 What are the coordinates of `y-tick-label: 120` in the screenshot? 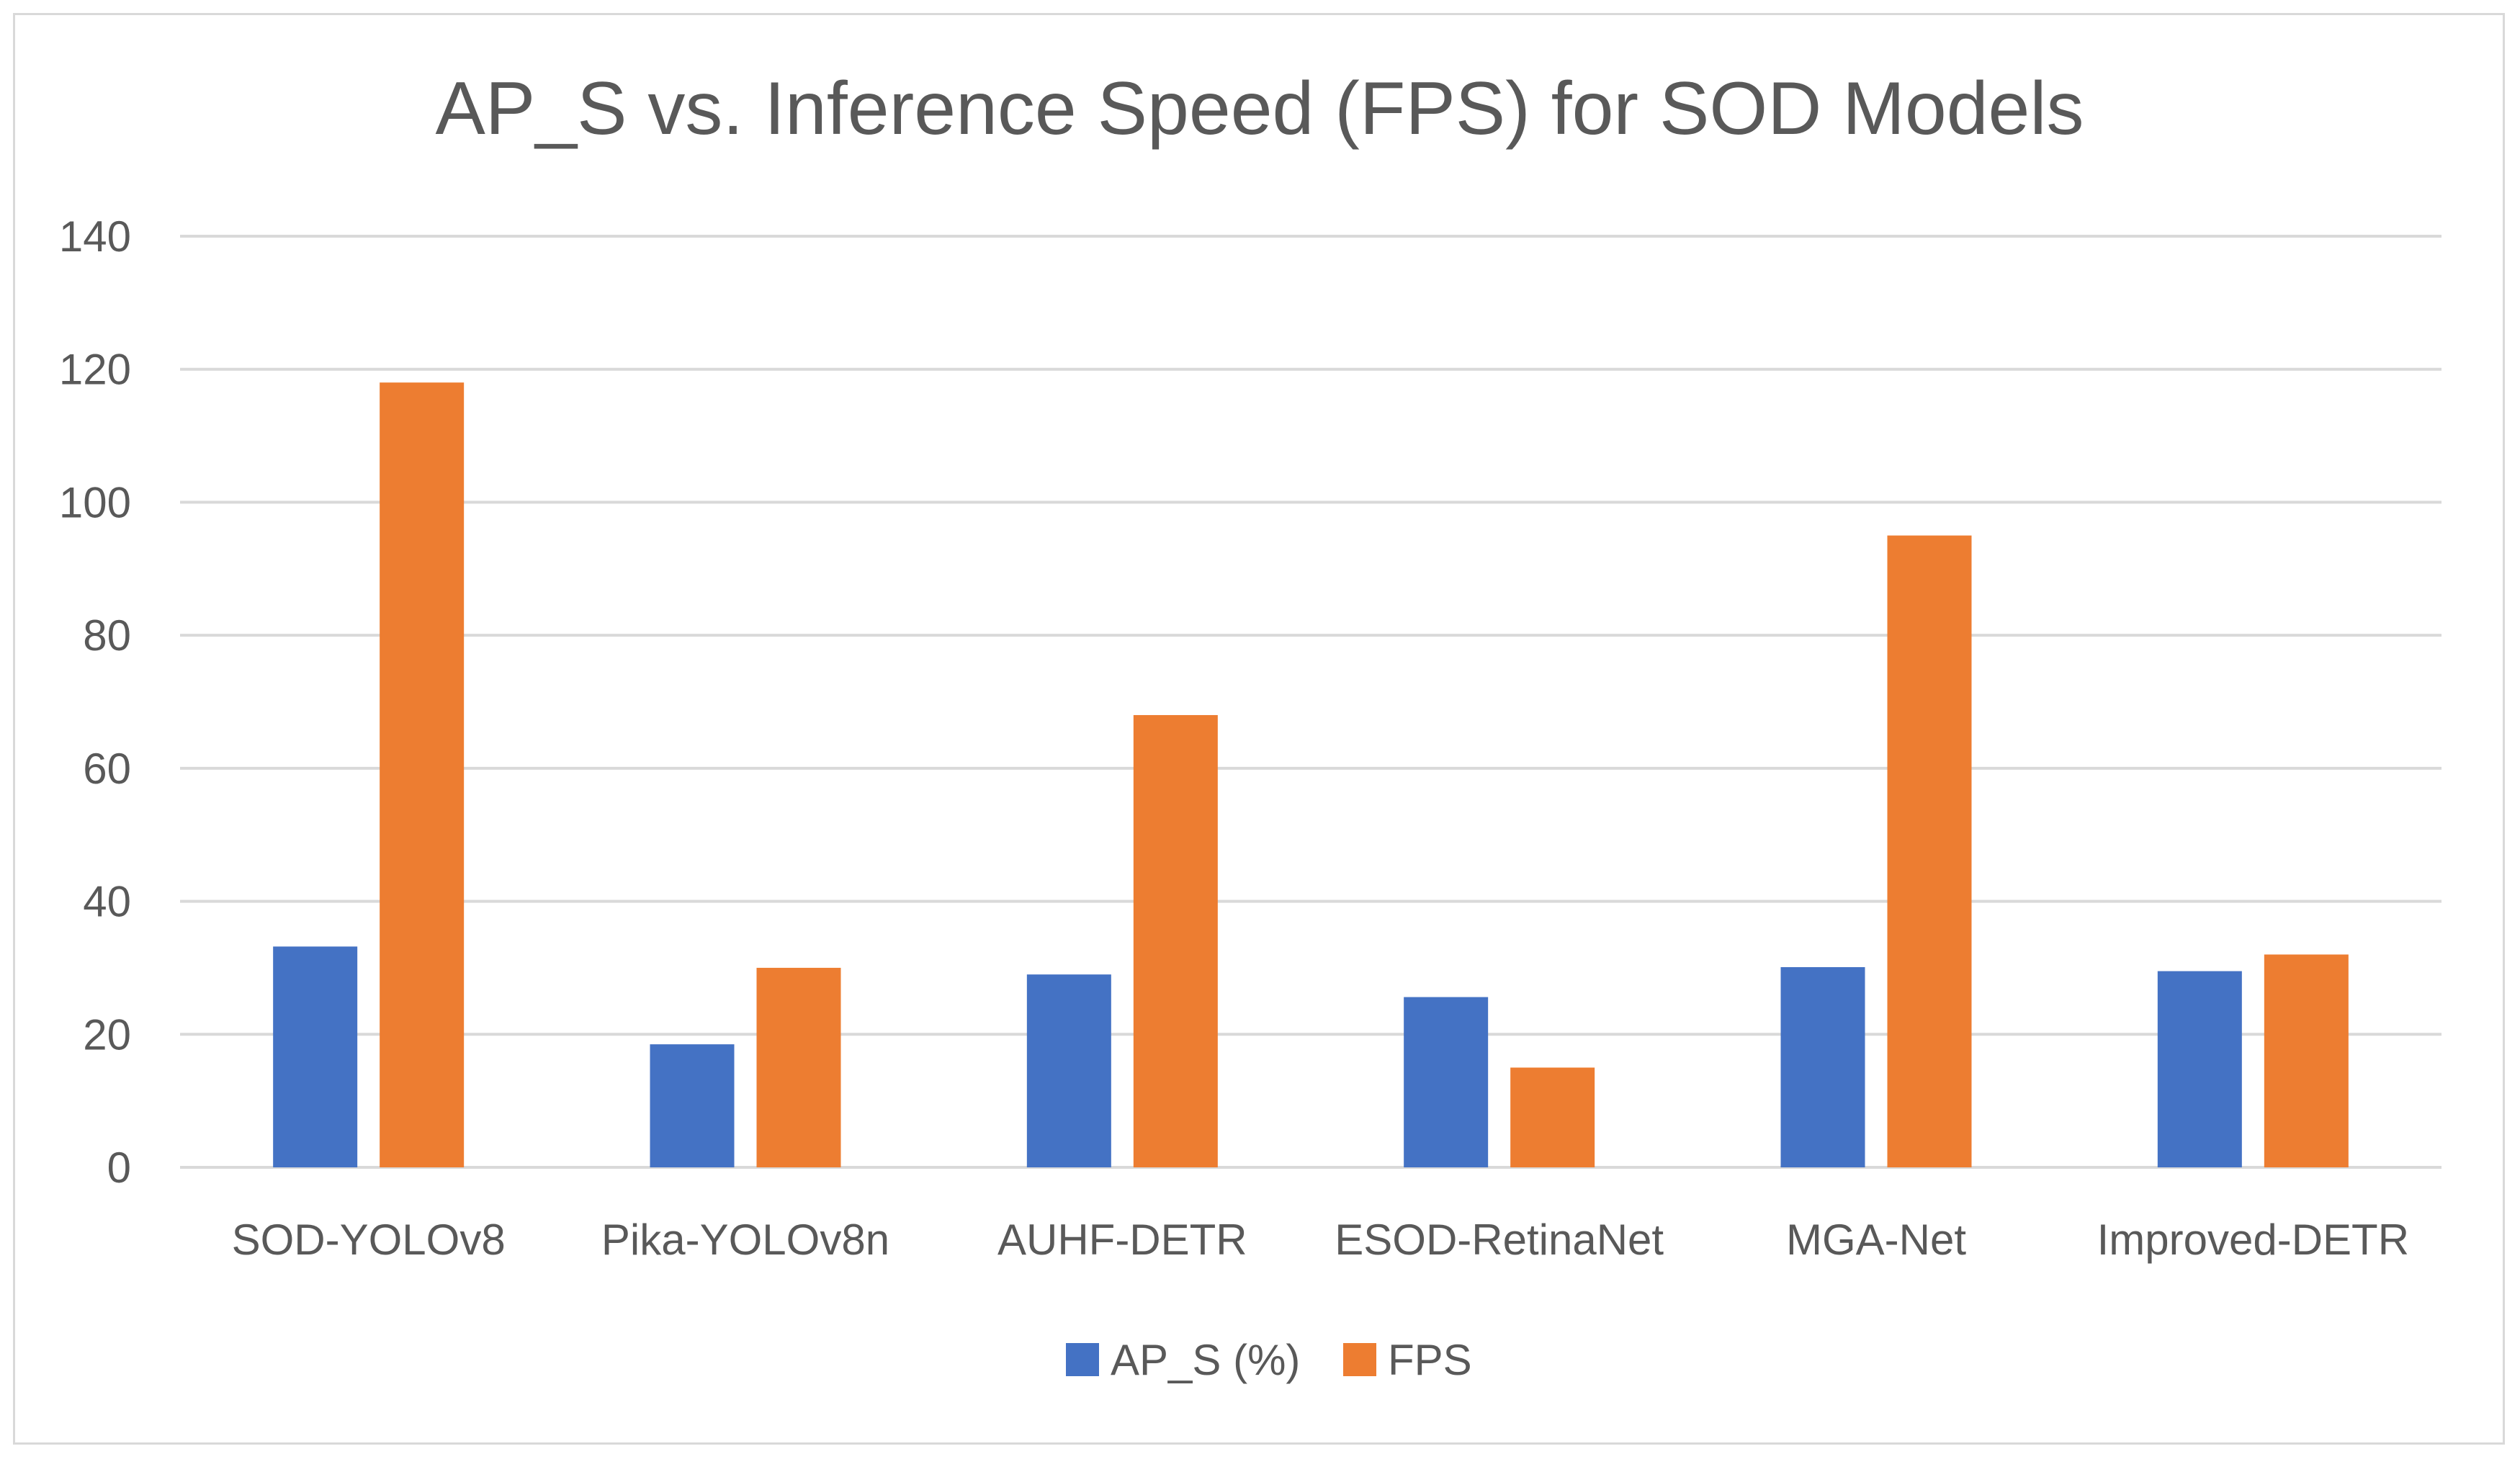 It's located at (95, 370).